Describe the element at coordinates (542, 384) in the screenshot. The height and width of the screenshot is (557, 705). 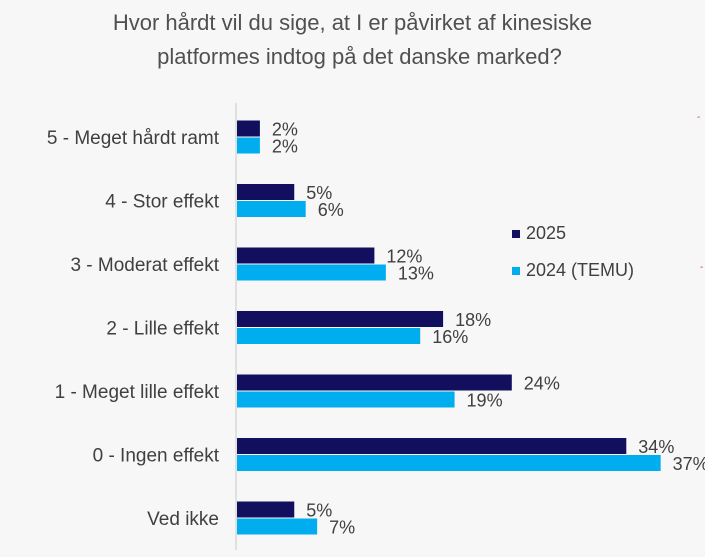
I see `data-label: 24%` at that location.